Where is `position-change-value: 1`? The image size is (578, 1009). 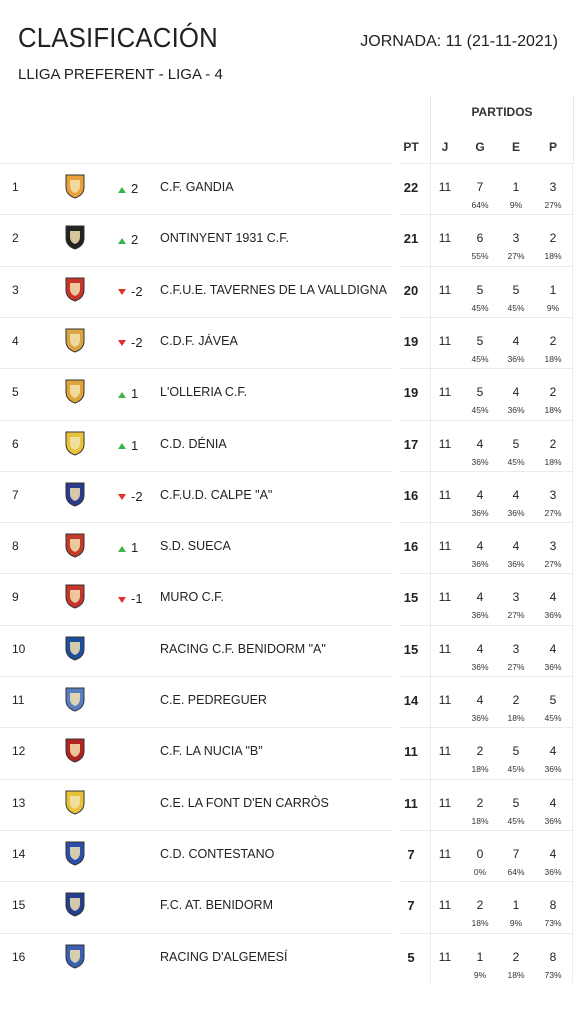 position-change-value: 1 is located at coordinates (135, 548).